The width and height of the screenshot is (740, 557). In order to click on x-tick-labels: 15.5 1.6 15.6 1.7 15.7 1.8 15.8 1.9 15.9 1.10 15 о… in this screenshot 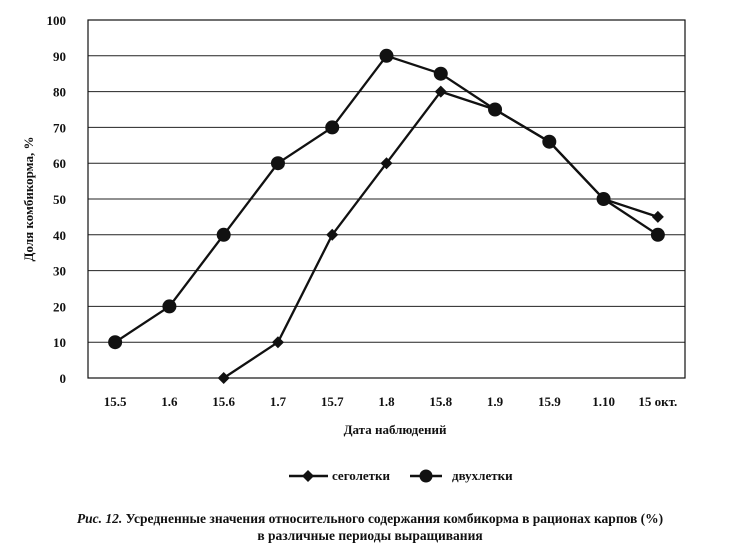, I will do `click(391, 401)`.